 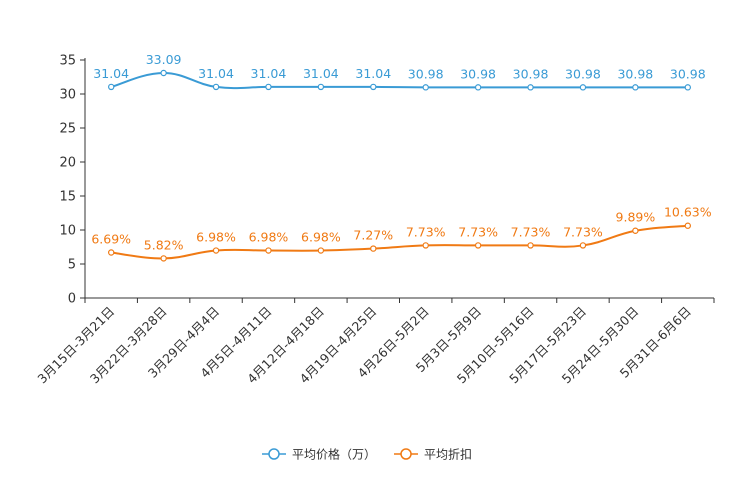 I want to click on y-tick-label: 5, so click(x=72, y=265).